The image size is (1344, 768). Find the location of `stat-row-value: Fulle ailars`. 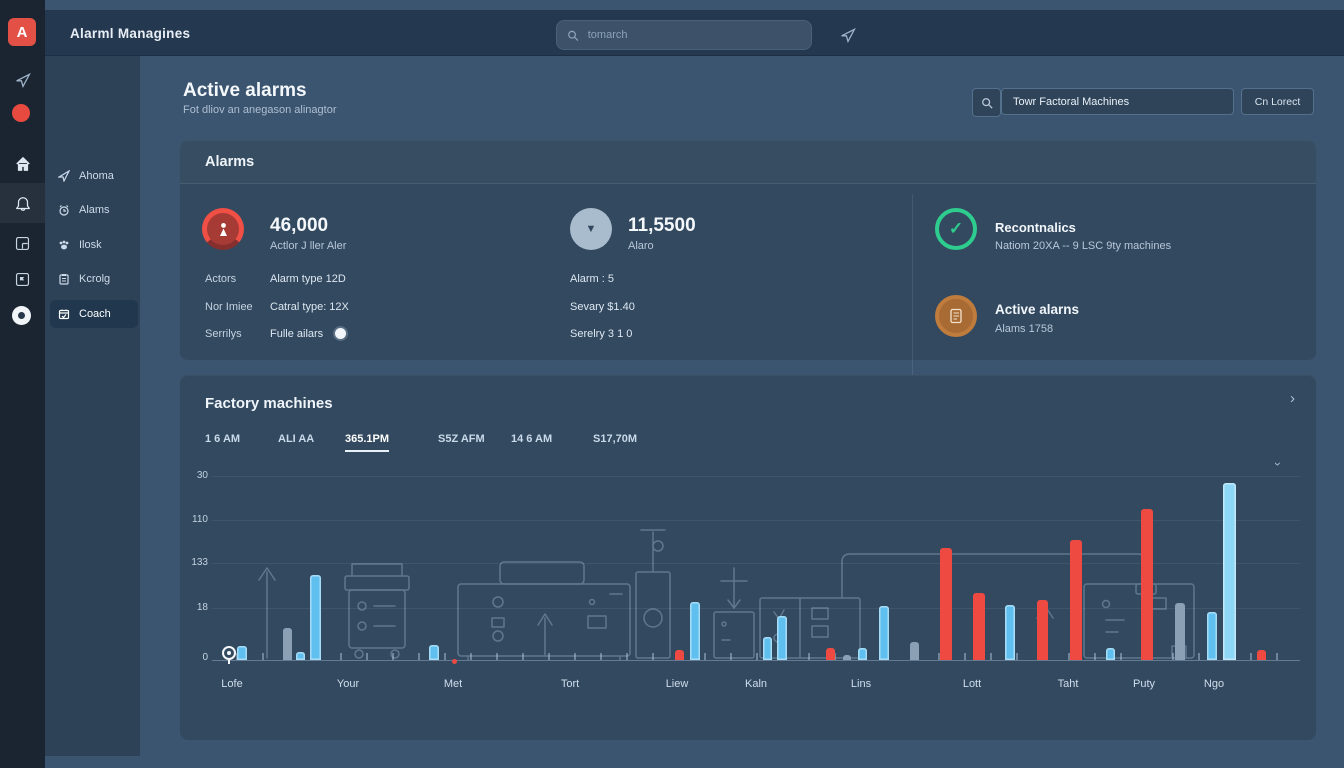

stat-row-value: Fulle ailars is located at coordinates (297, 334).